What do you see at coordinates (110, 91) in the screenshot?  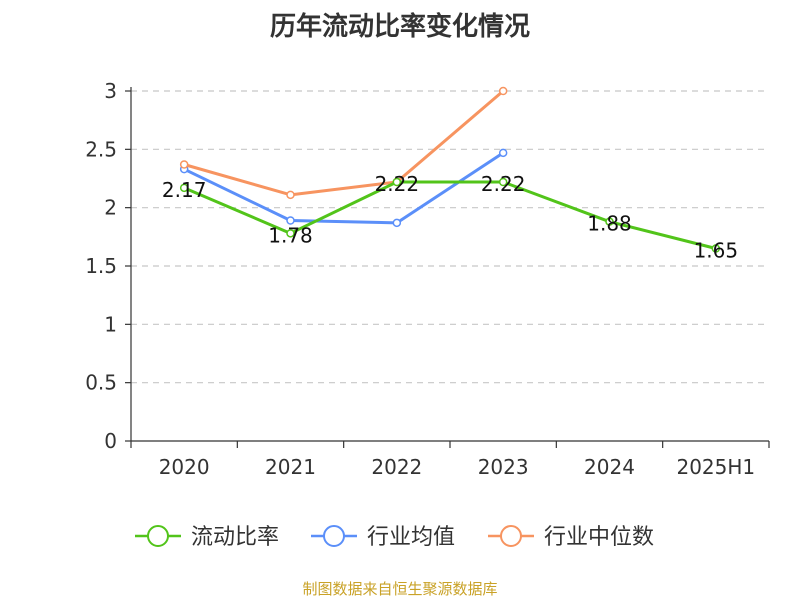 I see `y-tick-label: 3` at bounding box center [110, 91].